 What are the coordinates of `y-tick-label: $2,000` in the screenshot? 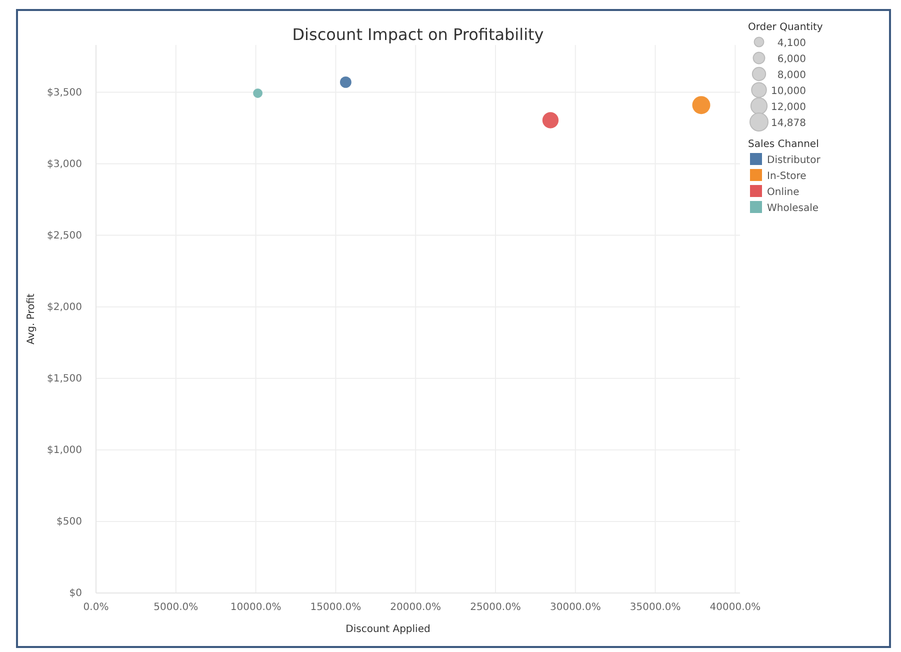 It's located at (64, 308).